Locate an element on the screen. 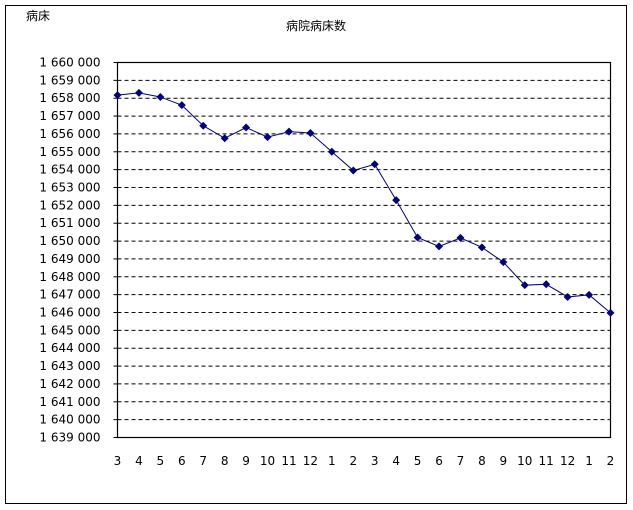 The height and width of the screenshot is (510, 633). y-tick-label: 1 643 000 is located at coordinates (69, 366).